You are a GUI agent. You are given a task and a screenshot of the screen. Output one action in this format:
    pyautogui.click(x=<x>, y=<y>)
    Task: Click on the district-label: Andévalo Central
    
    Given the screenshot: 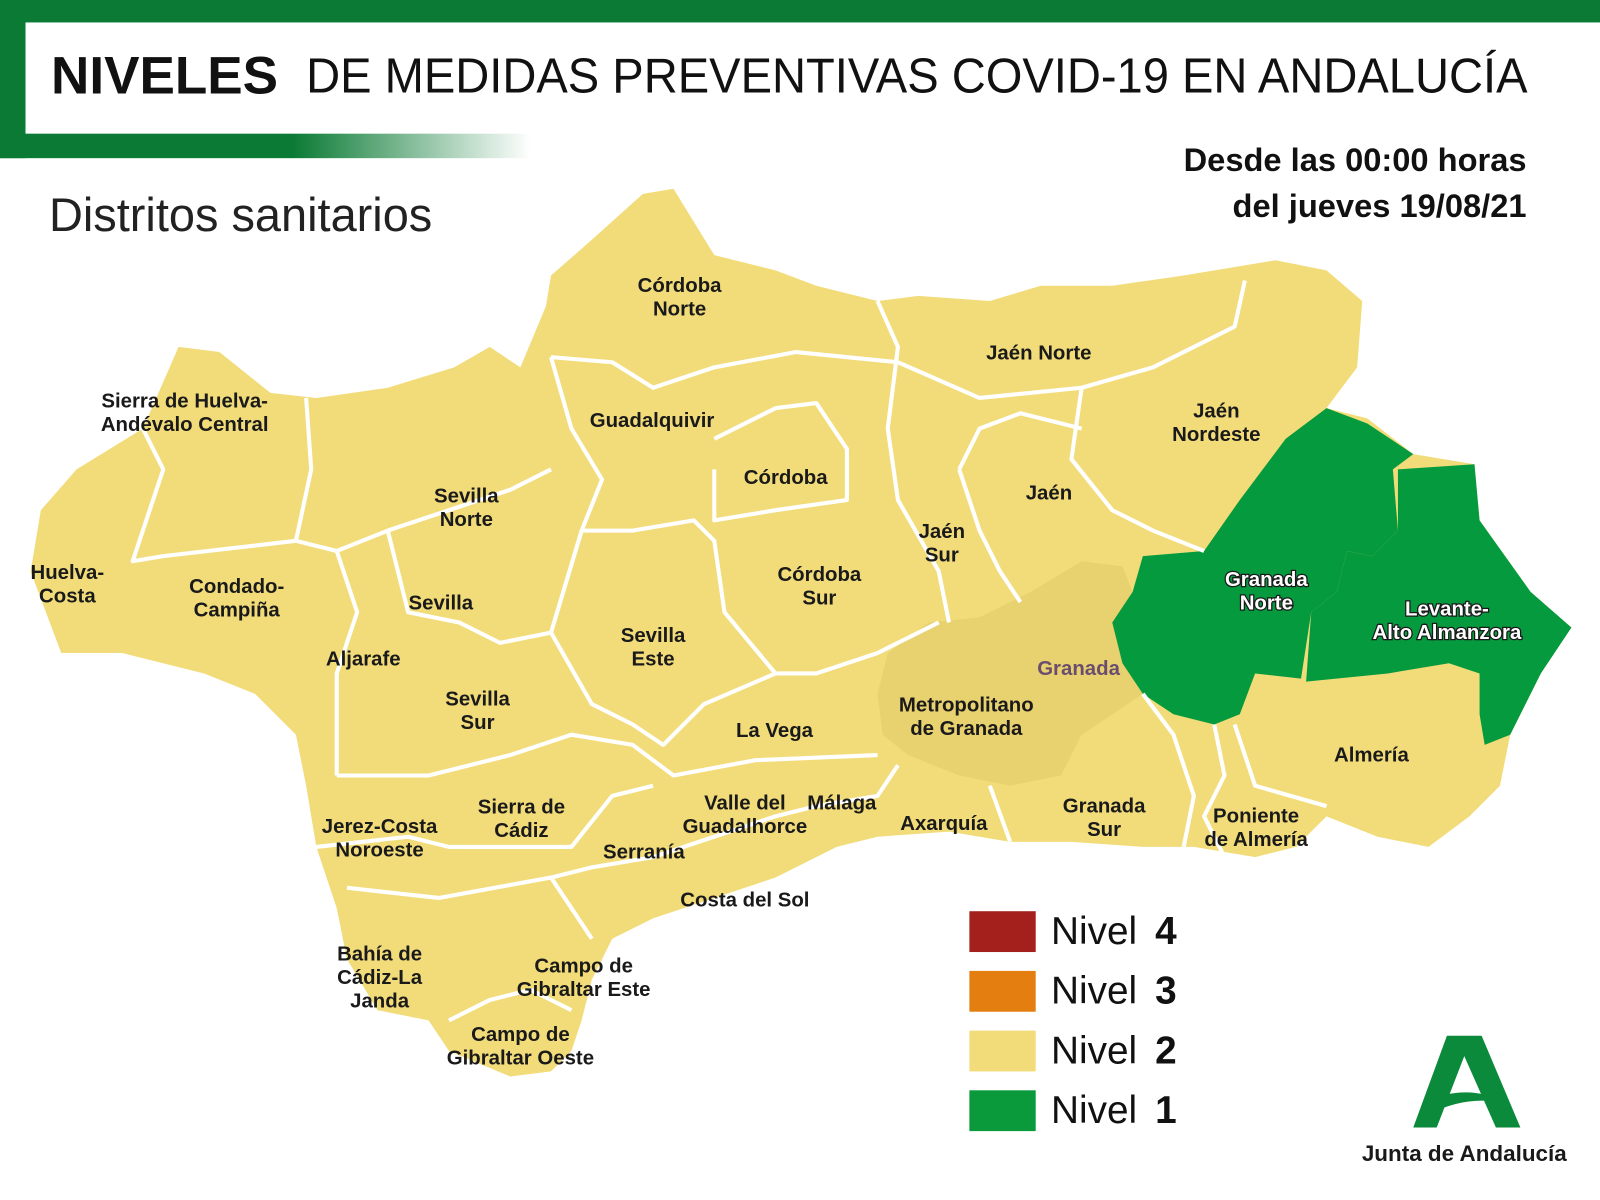 What is the action you would take?
    pyautogui.click(x=185, y=425)
    